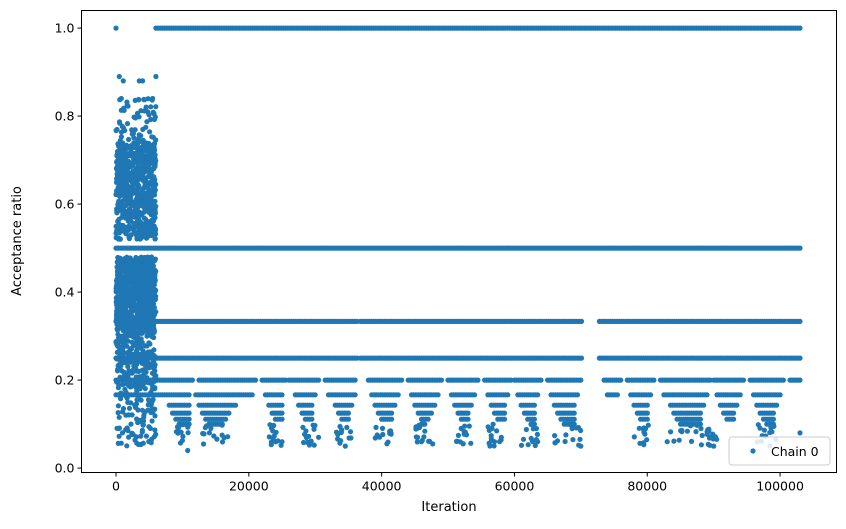  What do you see at coordinates (647, 486) in the screenshot?
I see `x-tick-label: 80000` at bounding box center [647, 486].